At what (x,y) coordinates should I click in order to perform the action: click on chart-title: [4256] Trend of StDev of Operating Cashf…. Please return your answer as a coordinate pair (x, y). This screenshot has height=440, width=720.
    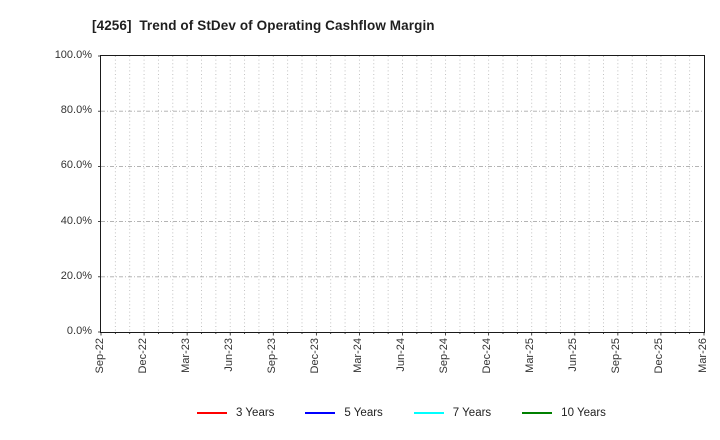
    Looking at the image, I should click on (263, 25).